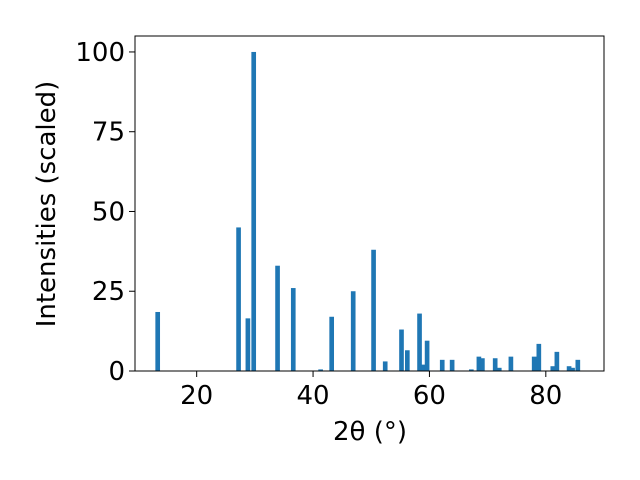  What do you see at coordinates (108, 212) in the screenshot?
I see `y-tick-label: 50` at bounding box center [108, 212].